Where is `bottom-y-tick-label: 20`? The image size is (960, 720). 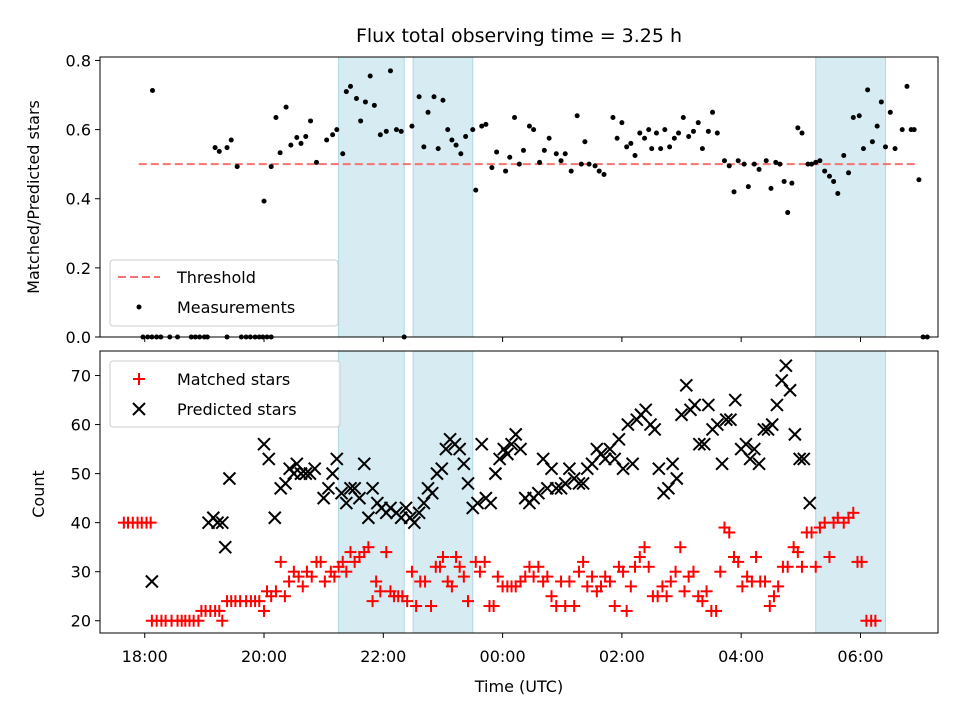 bottom-y-tick-label: 20 is located at coordinates (81, 621).